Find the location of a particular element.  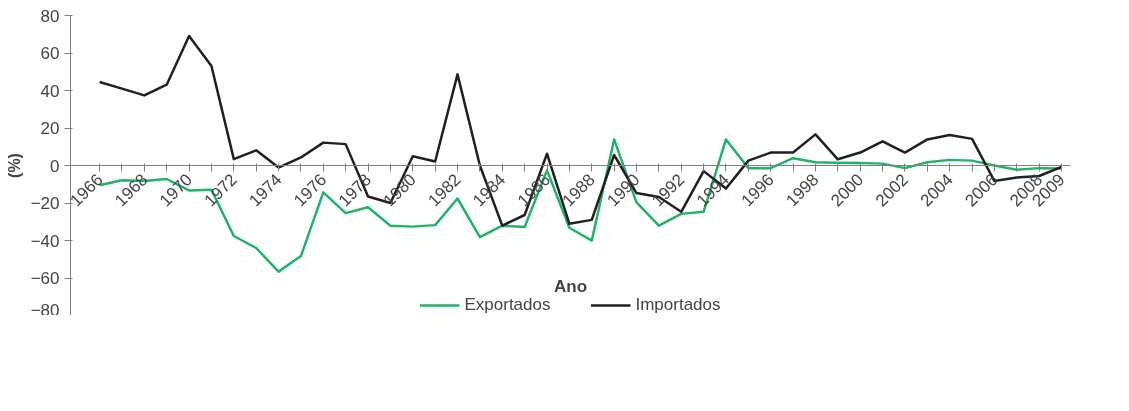

y-tick-label: 80 is located at coordinates (50, 16).